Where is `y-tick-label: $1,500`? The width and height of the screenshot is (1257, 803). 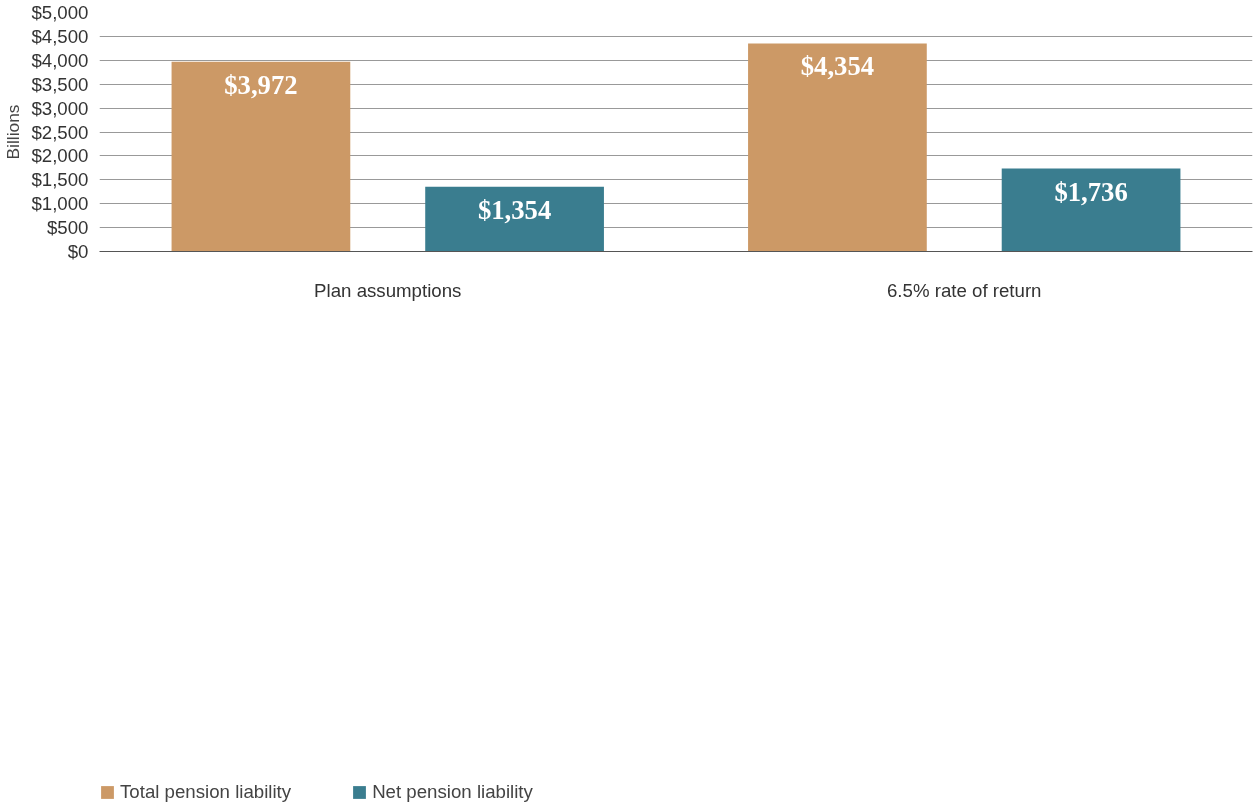 y-tick-label: $1,500 is located at coordinates (60, 180).